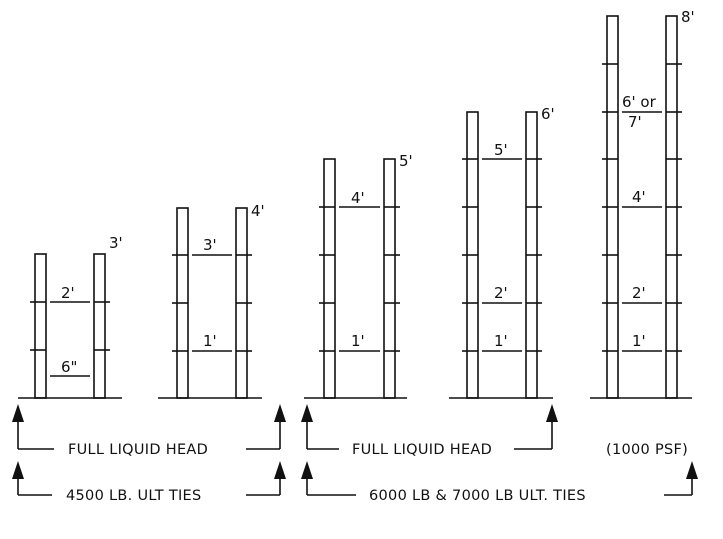 The width and height of the screenshot is (723, 539). Describe the element at coordinates (548, 114) in the screenshot. I see `height-label: 6'` at that location.